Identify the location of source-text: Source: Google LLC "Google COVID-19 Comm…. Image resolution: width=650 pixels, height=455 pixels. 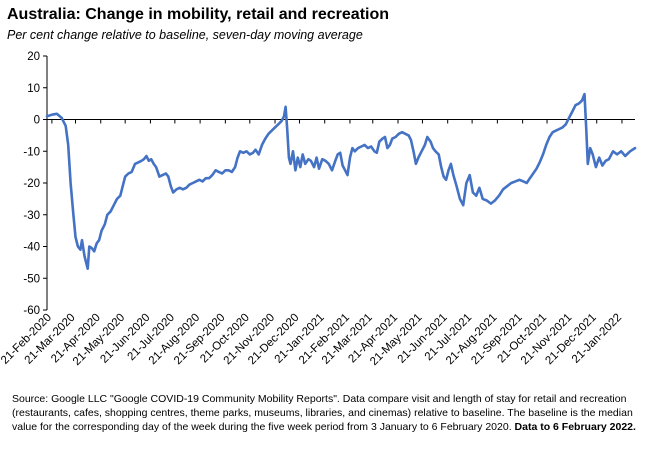
(322, 413).